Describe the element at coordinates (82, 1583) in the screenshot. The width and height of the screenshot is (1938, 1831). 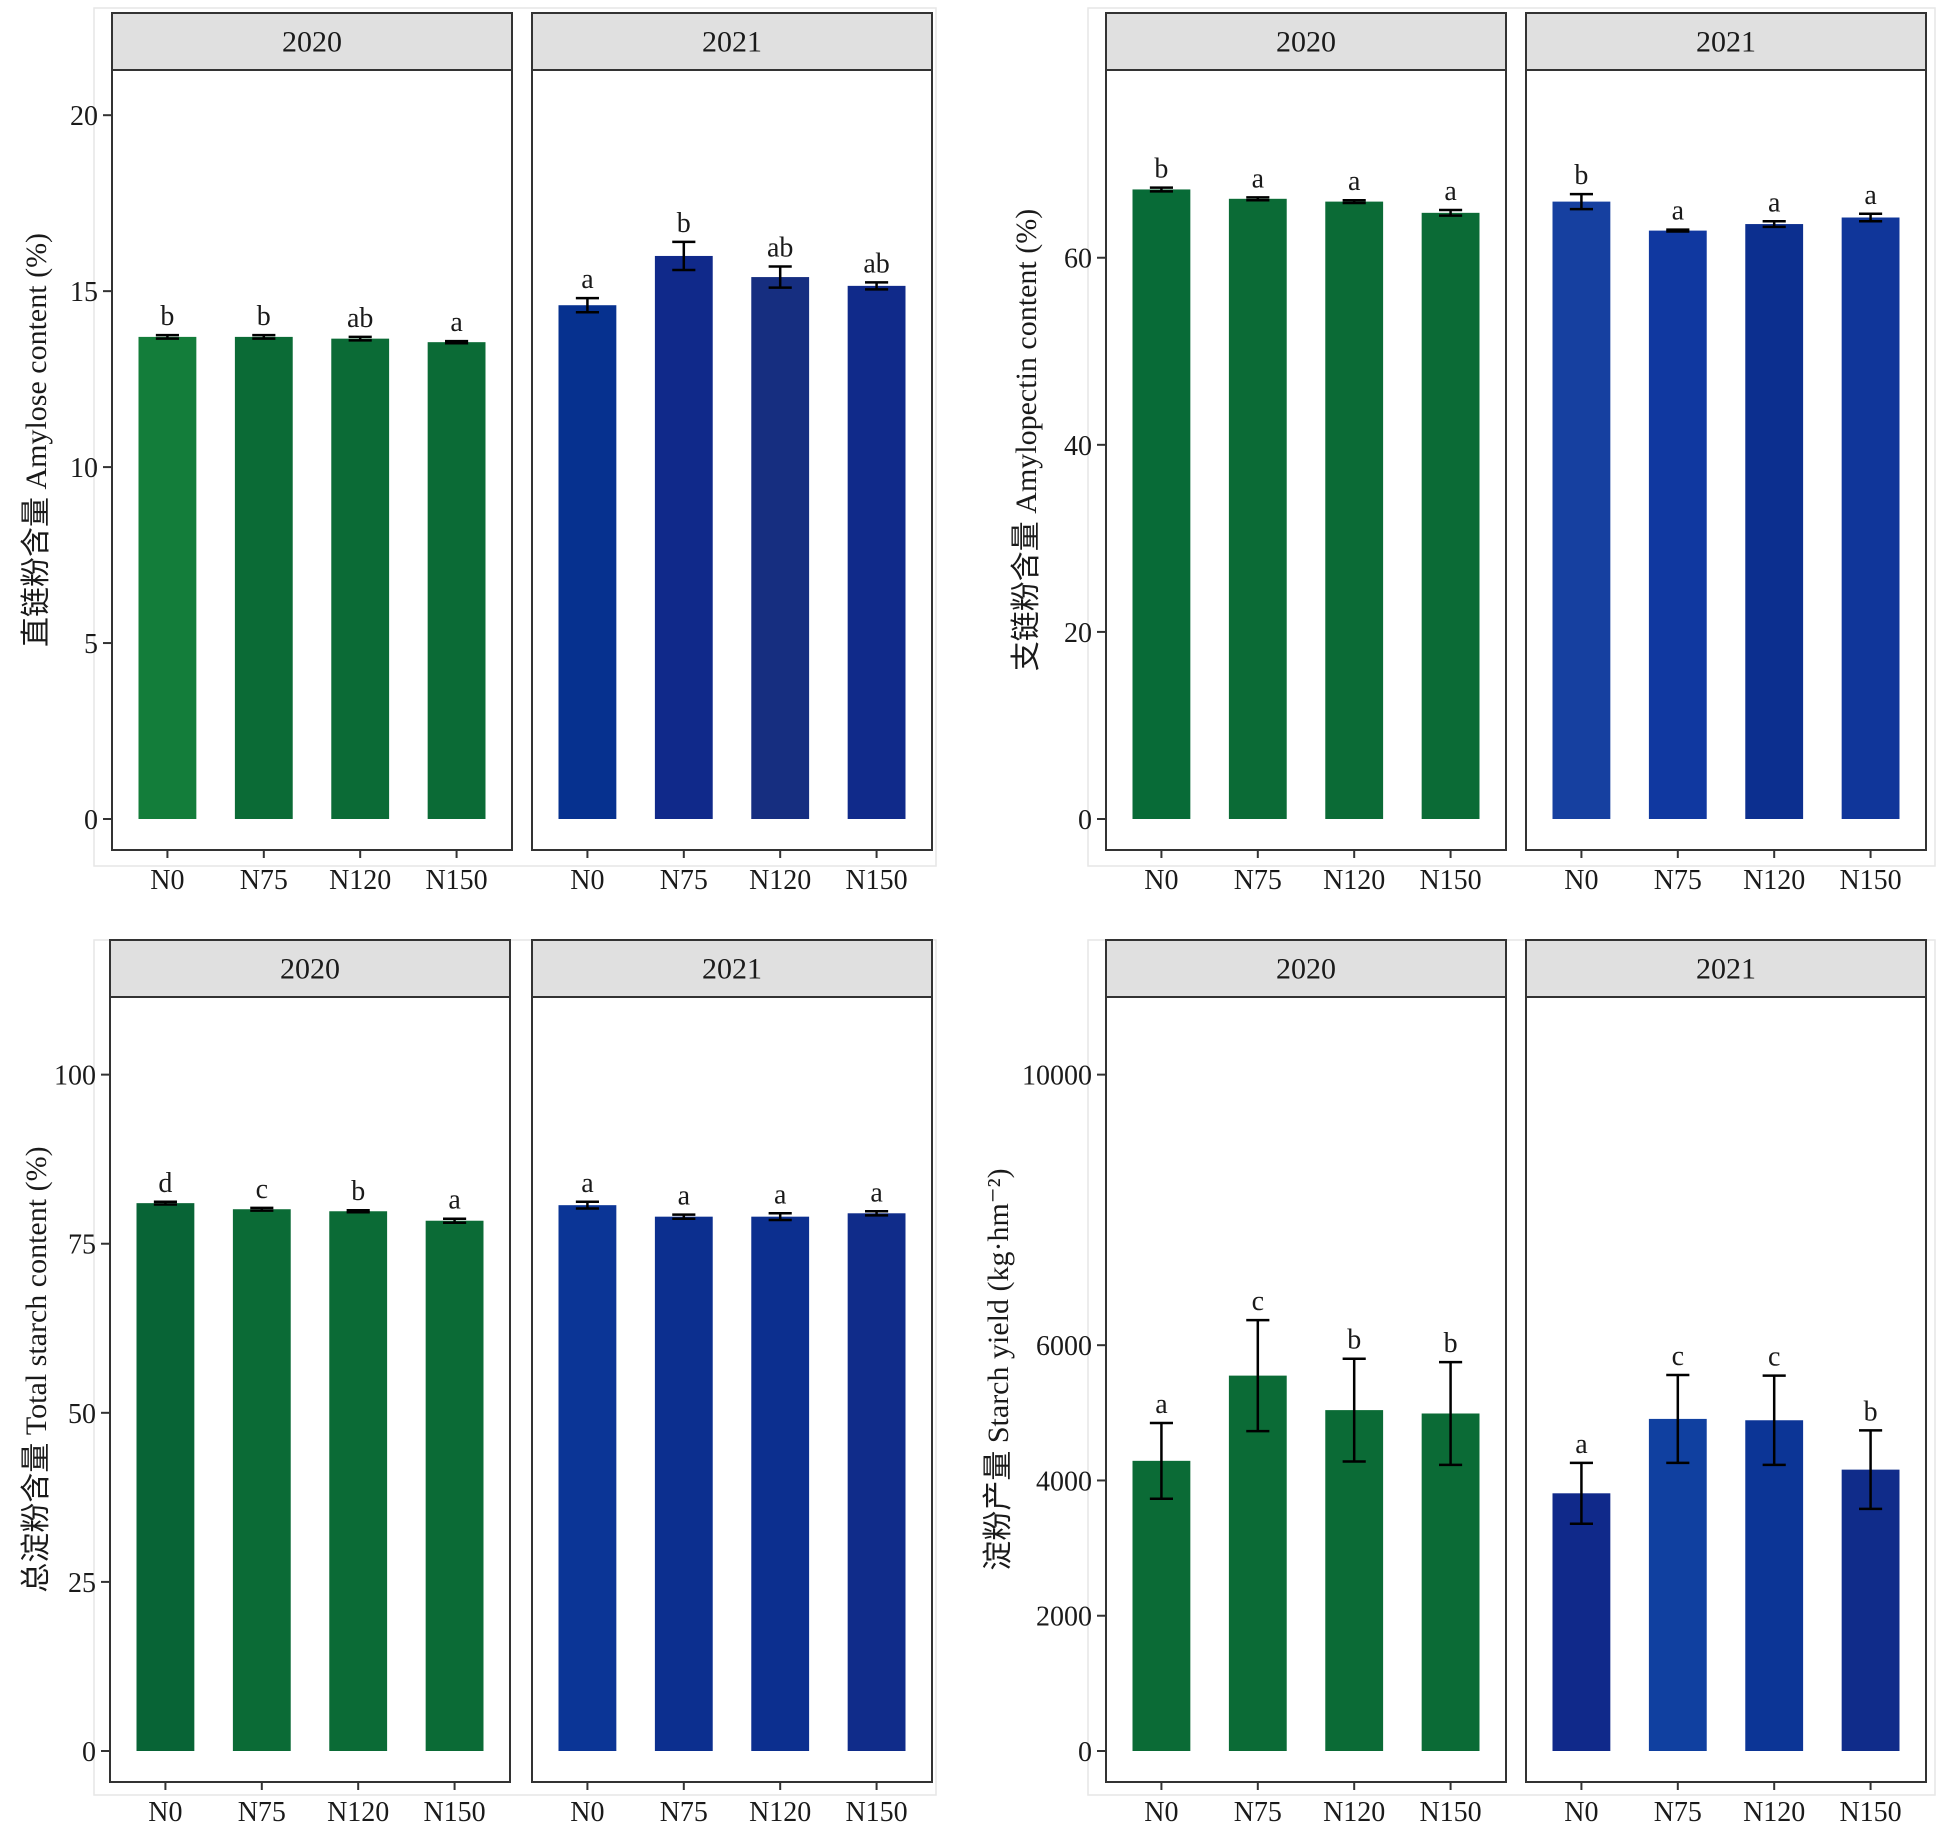
I see `y-tick-label: 25` at that location.